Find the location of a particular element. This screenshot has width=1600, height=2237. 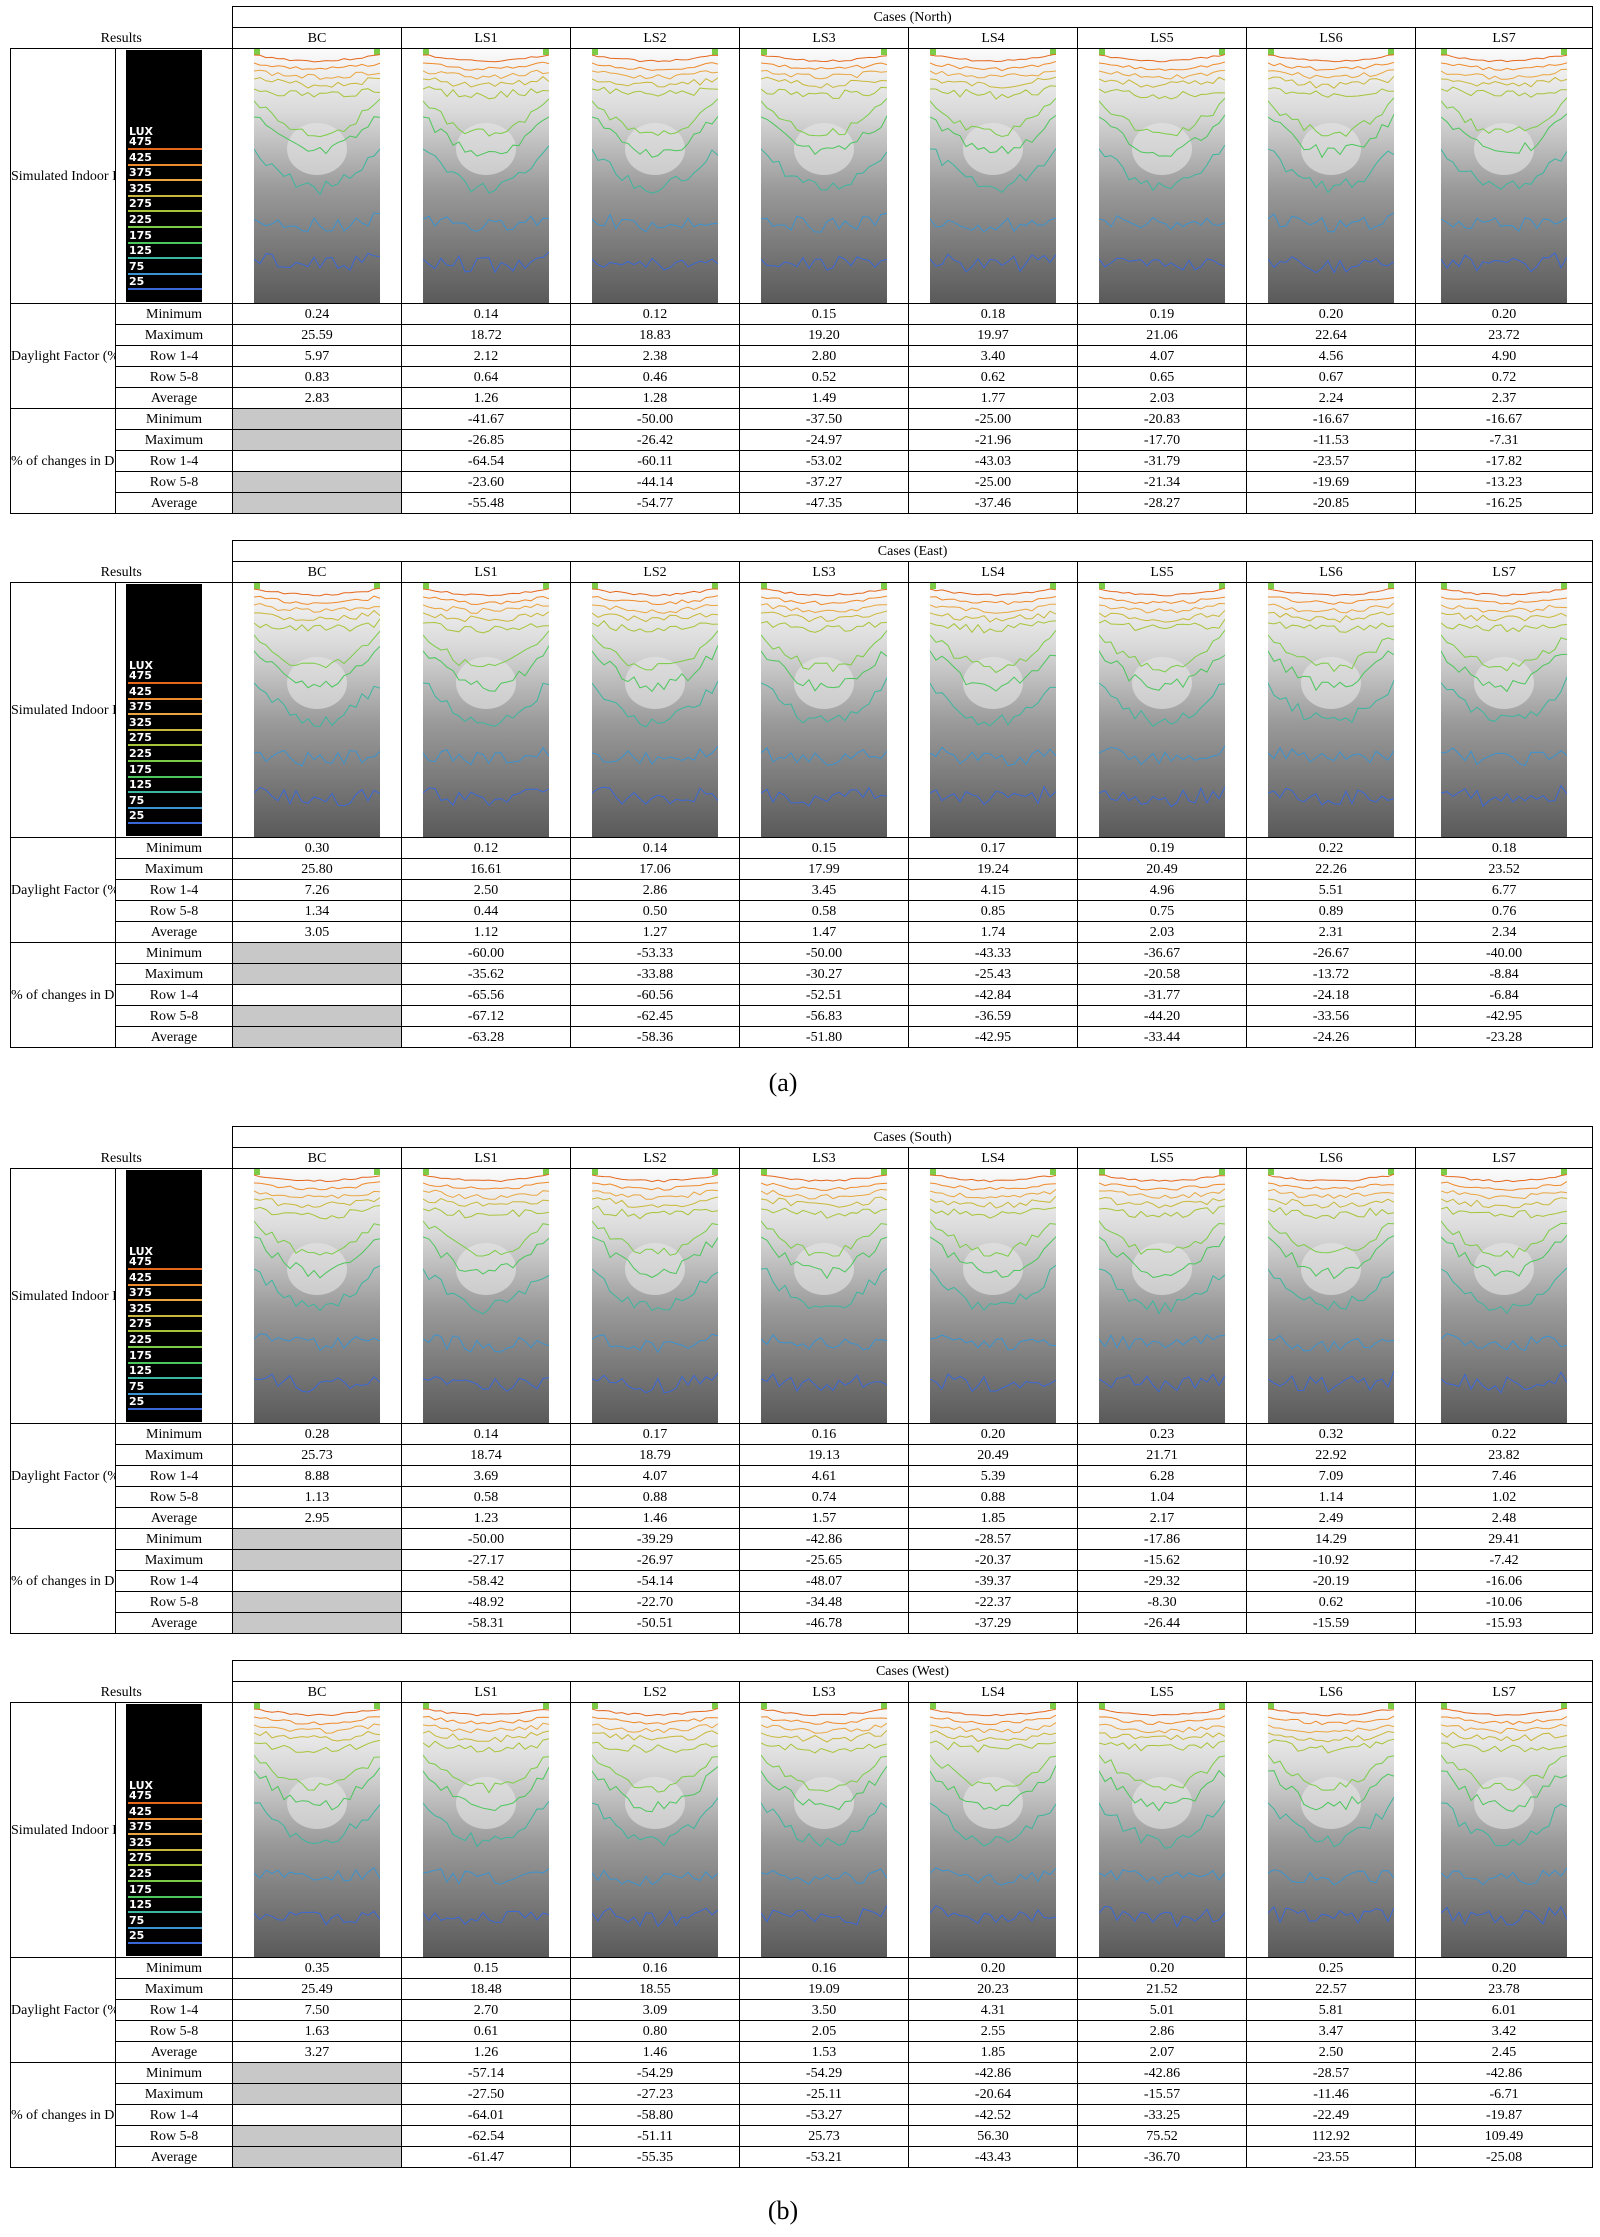

change-value: -22.70 is located at coordinates (655, 1602).